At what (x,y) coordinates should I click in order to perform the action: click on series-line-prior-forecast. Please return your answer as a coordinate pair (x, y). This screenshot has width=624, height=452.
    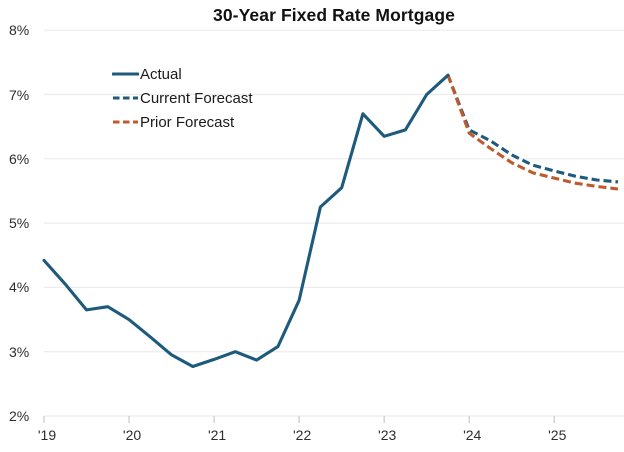
    Looking at the image, I should click on (532, 132).